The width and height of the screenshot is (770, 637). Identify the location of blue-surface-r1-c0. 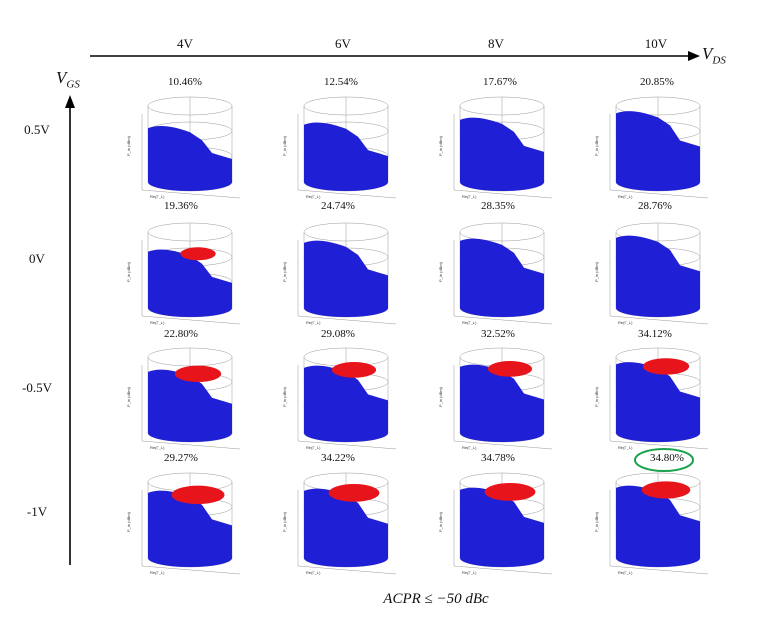
(190, 283).